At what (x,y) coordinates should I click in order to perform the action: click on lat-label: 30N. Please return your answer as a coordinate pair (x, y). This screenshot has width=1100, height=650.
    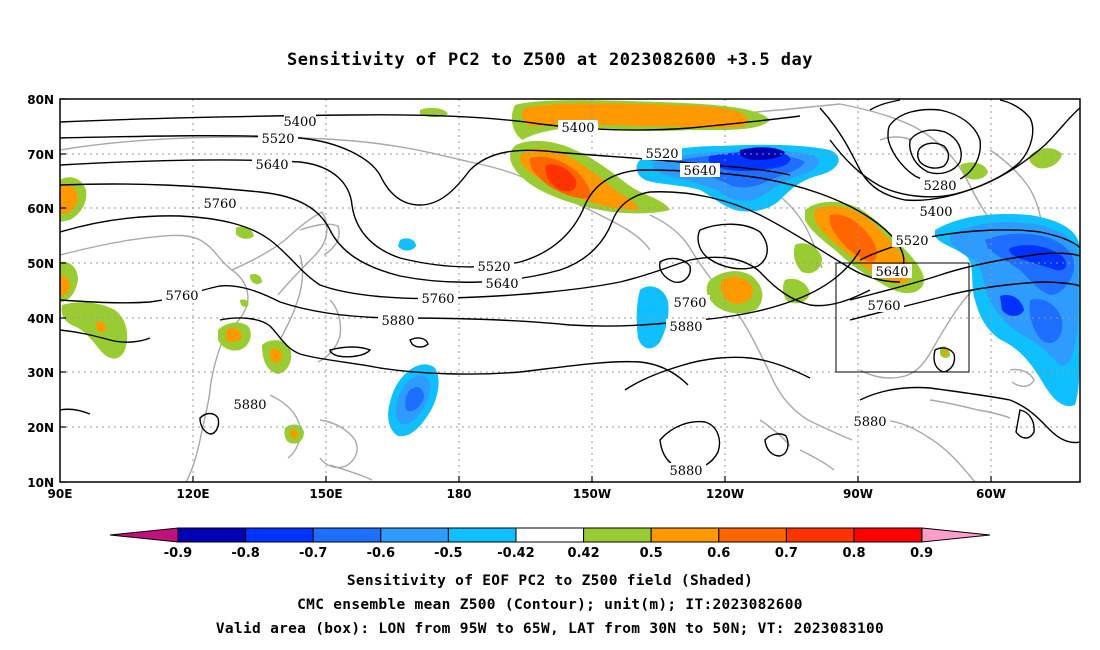
    Looking at the image, I should click on (40, 373).